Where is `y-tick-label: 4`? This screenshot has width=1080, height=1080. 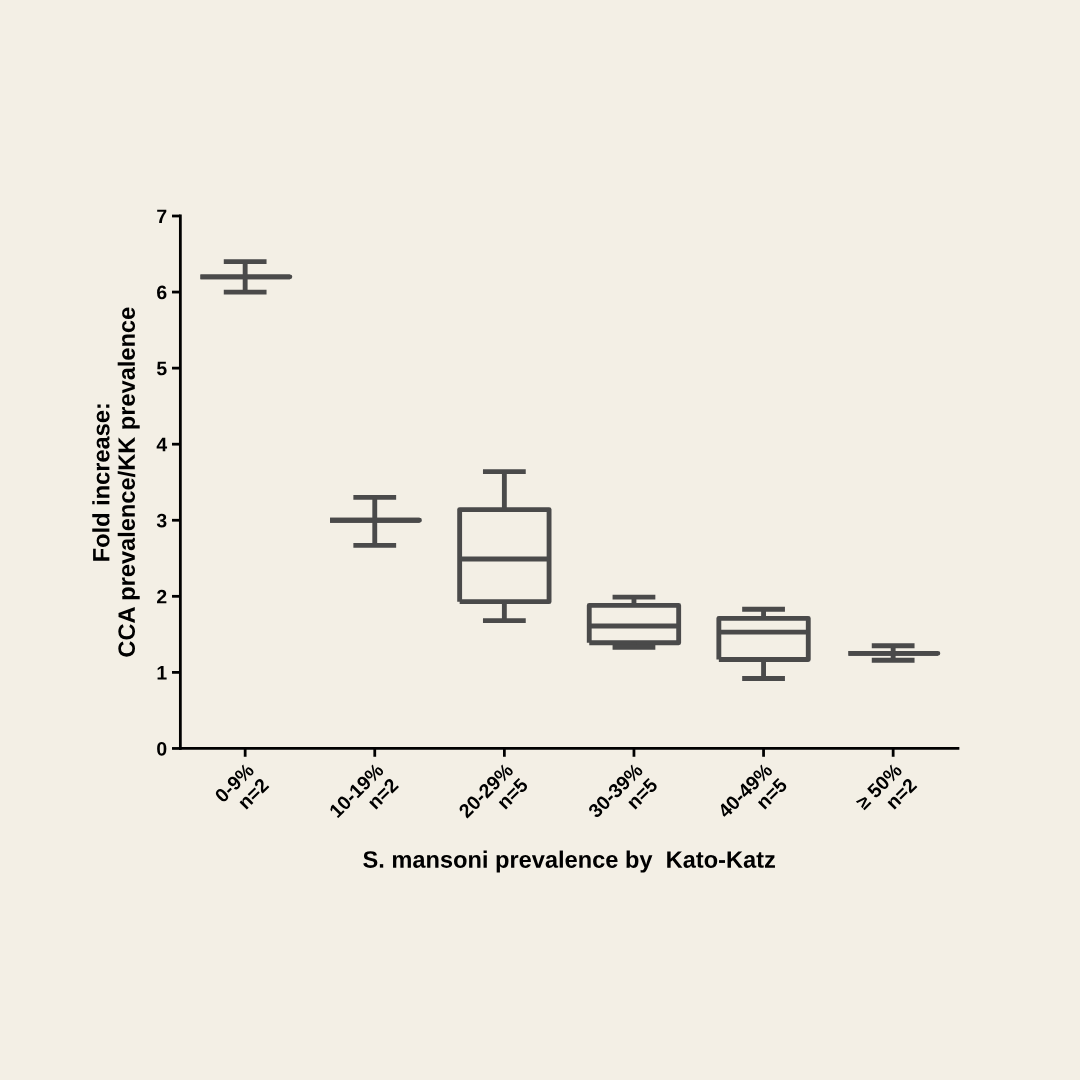
y-tick-label: 4 is located at coordinates (162, 444).